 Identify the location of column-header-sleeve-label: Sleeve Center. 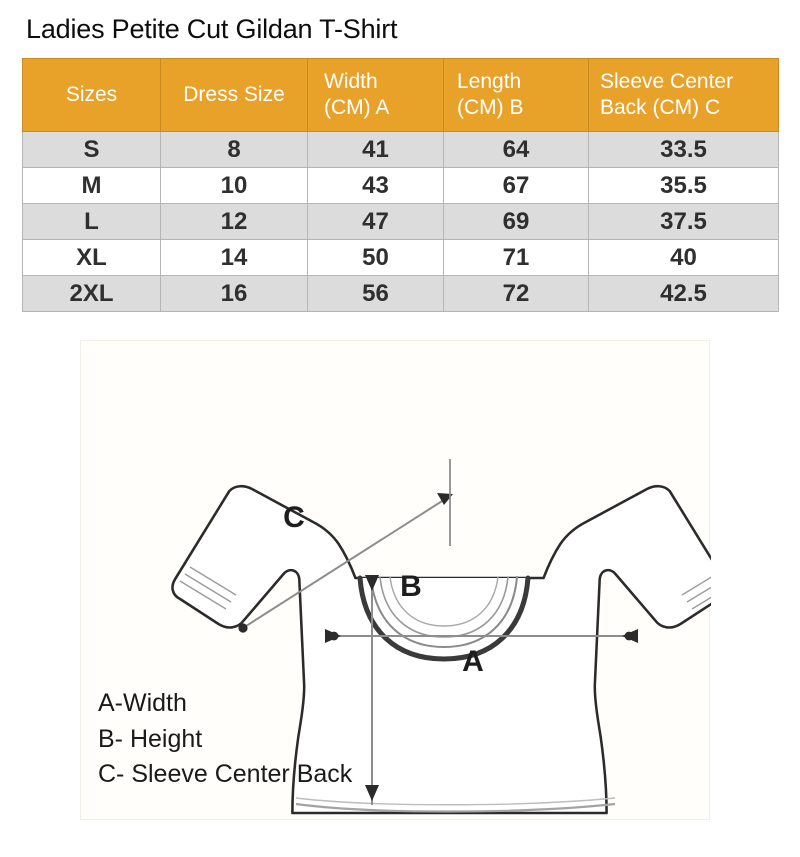
(667, 82).